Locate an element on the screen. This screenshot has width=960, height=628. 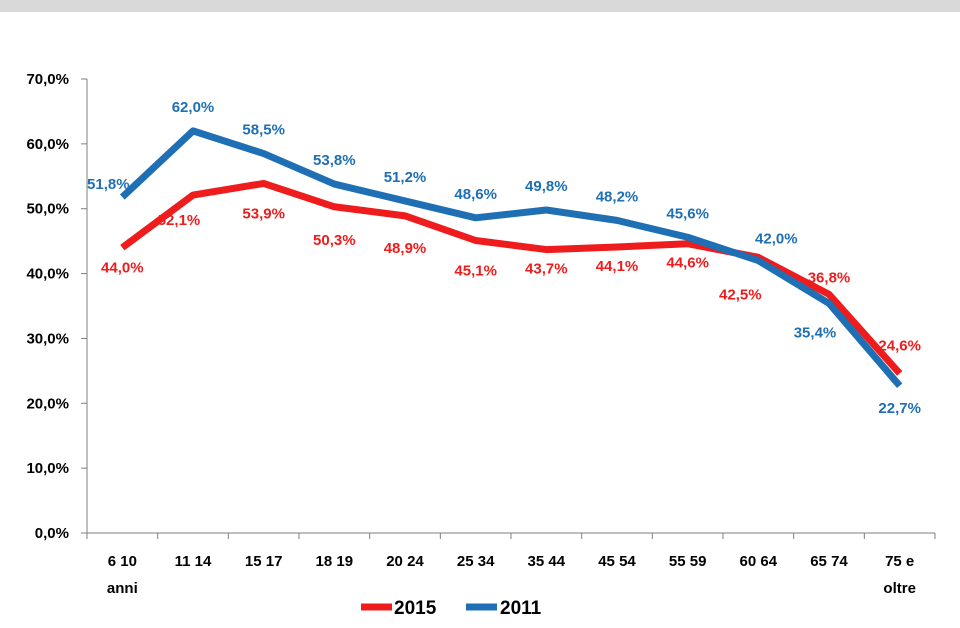
x-tick-label: 15 17 is located at coordinates (264, 561).